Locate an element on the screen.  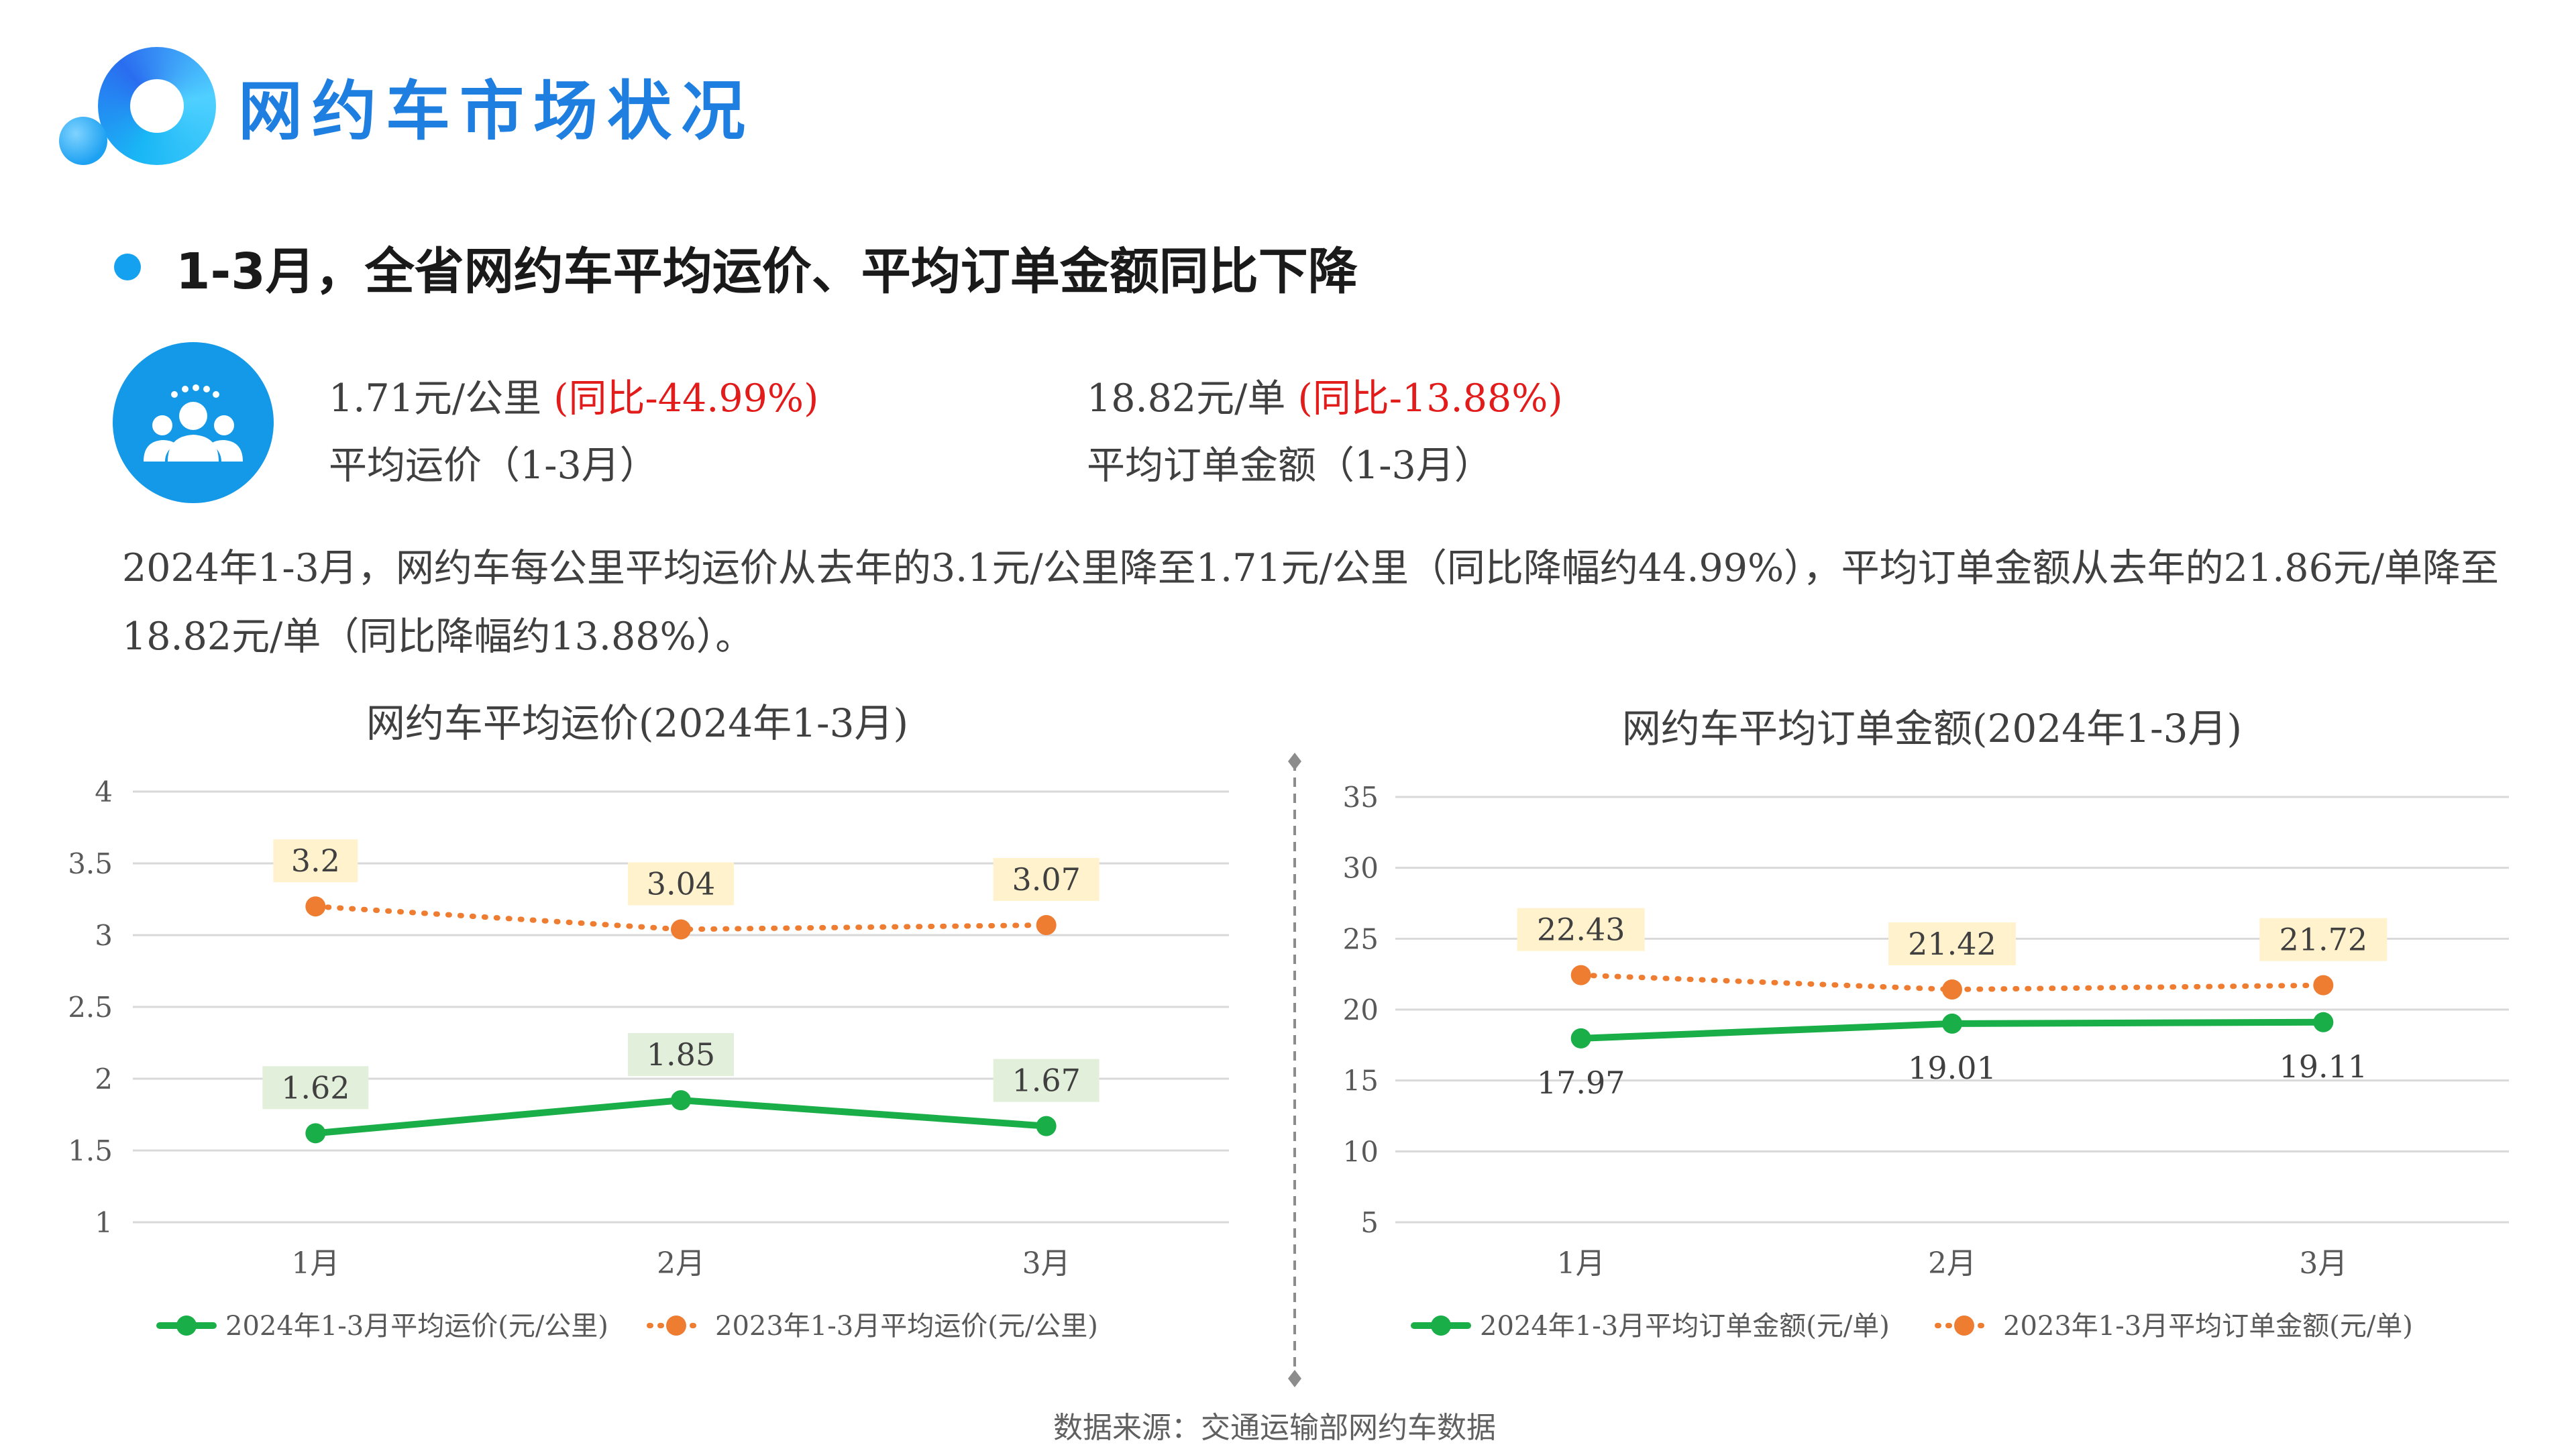
y-tick-label: 30 is located at coordinates (1361, 868).